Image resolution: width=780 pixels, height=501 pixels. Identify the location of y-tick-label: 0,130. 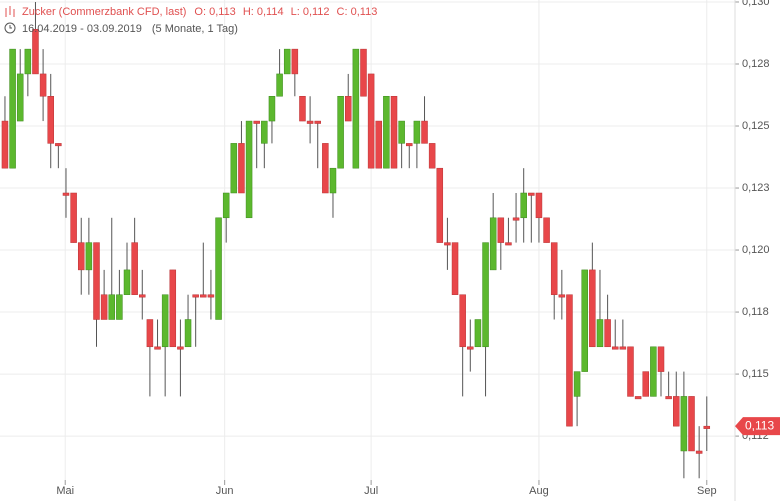
(756, 4).